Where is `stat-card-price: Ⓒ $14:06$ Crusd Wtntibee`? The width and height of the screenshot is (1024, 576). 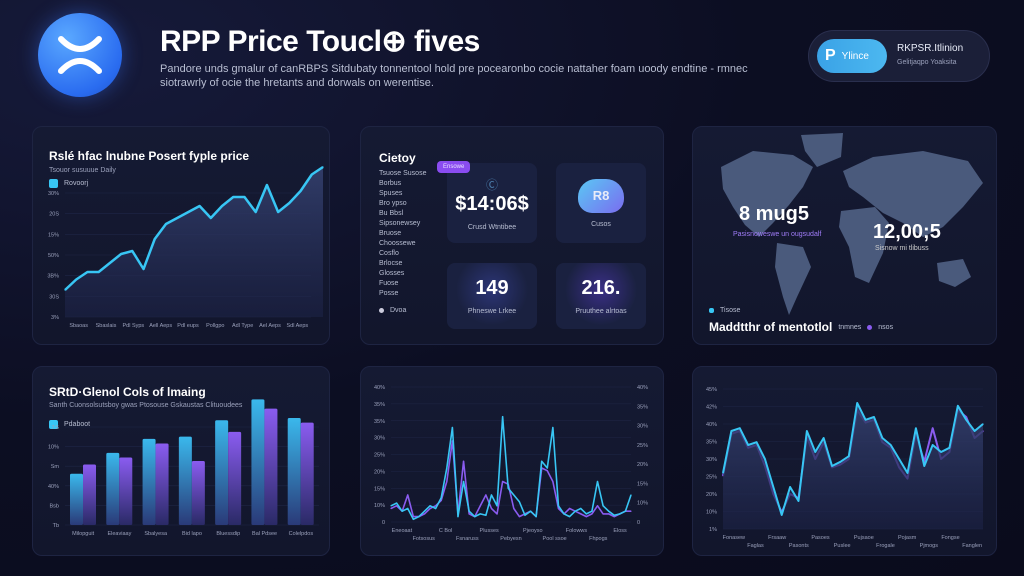
stat-card-price: Ⓒ $14:06$ Crusd Wtntibee is located at coordinates (492, 203).